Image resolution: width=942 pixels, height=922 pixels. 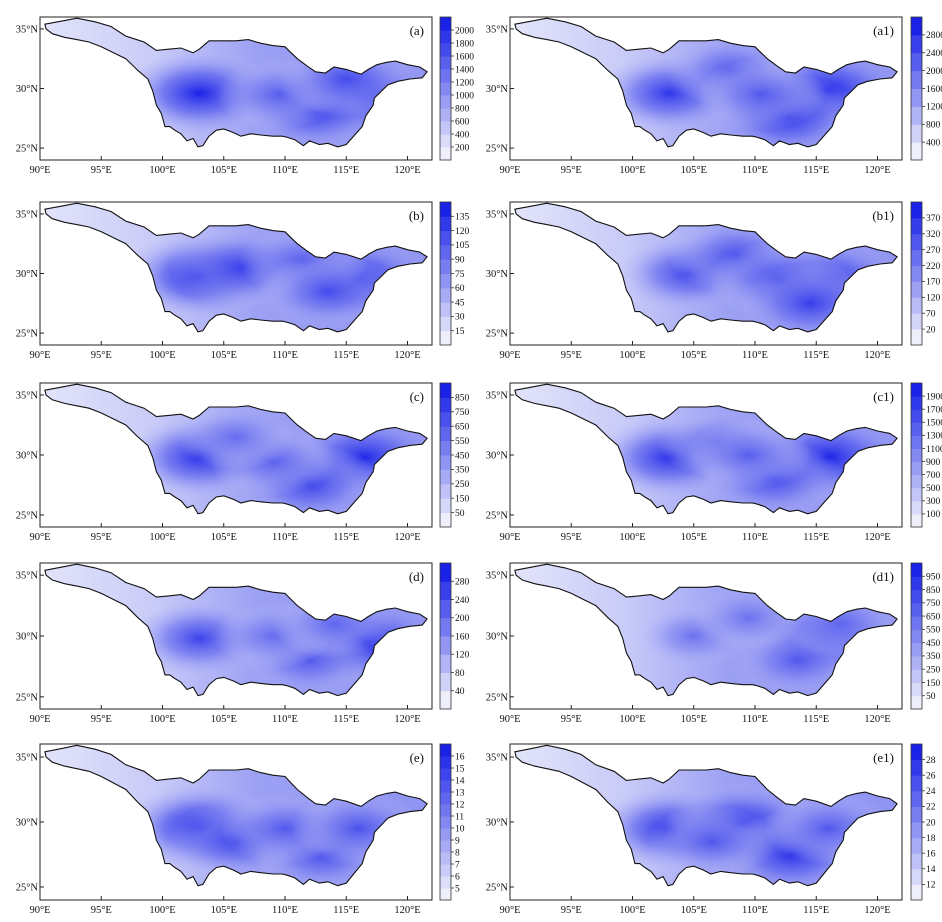 I want to click on colorbar-tick-label: 320, so click(x=933, y=235).